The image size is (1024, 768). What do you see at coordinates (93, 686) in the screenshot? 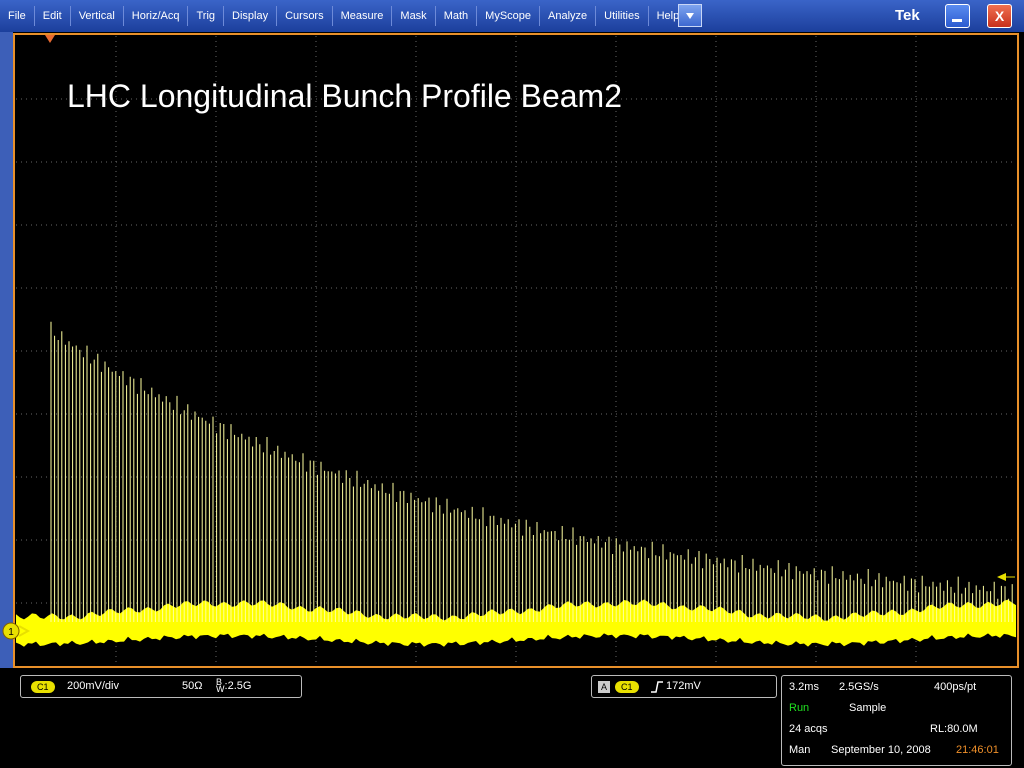
I see `vertical-scale: 200mV/div` at bounding box center [93, 686].